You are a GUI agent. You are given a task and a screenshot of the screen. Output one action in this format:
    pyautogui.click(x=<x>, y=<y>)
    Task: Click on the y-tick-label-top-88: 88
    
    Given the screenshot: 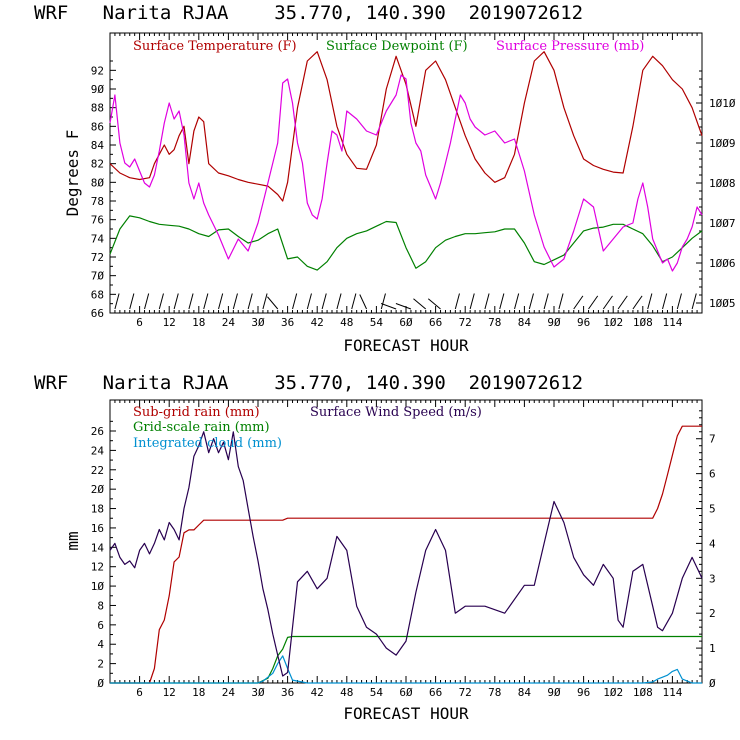 What is the action you would take?
    pyautogui.click(x=97, y=108)
    